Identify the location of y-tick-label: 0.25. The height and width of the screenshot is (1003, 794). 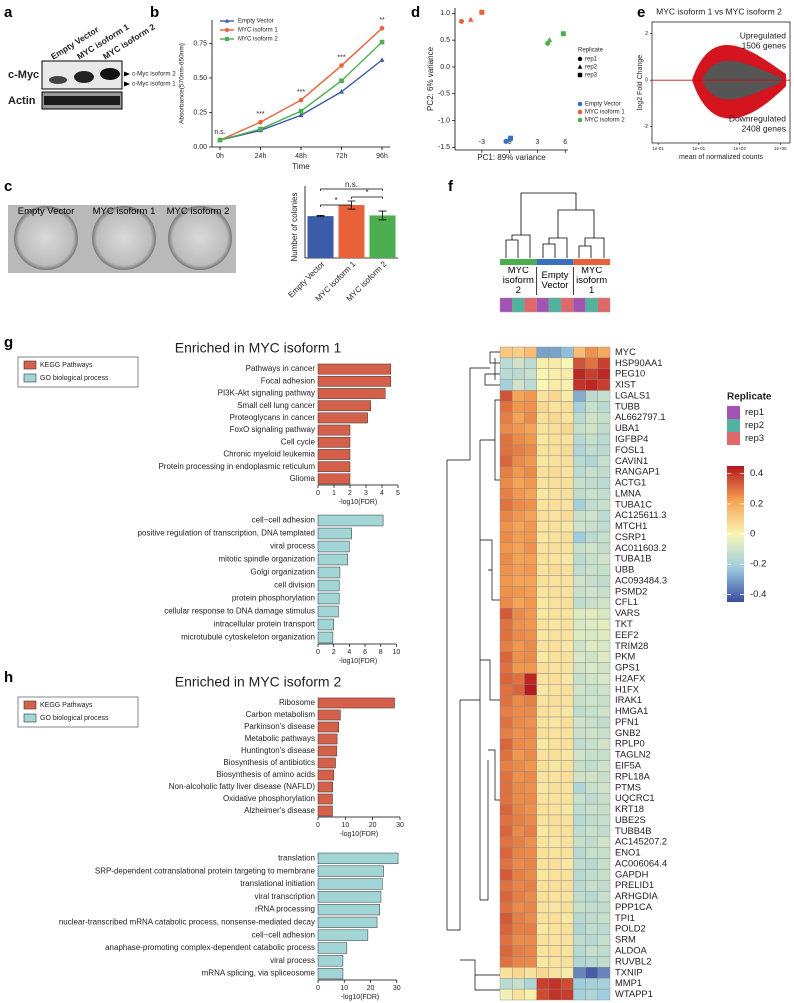
(200, 112).